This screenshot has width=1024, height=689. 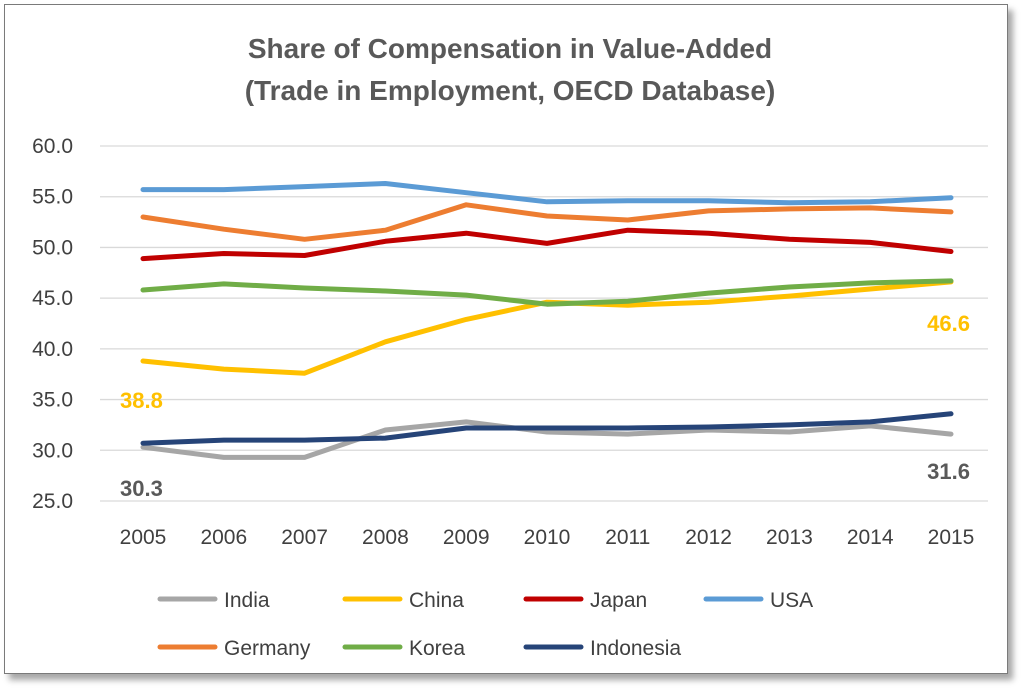 I want to click on y-tick-label: 30.0, so click(x=52, y=450).